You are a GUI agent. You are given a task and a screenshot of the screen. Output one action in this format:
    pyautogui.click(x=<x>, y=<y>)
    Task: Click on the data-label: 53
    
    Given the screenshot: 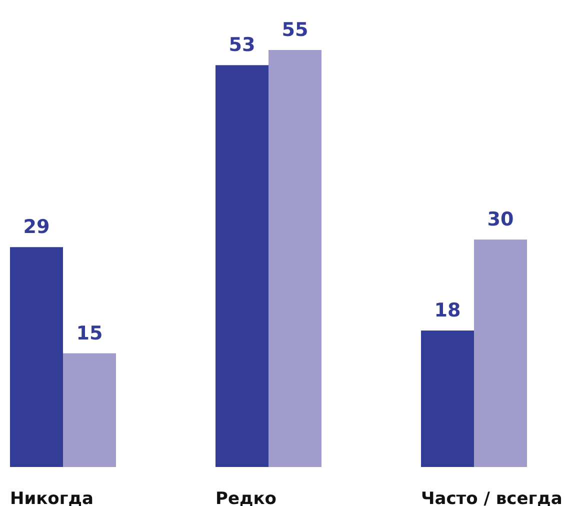 What is the action you would take?
    pyautogui.click(x=242, y=45)
    